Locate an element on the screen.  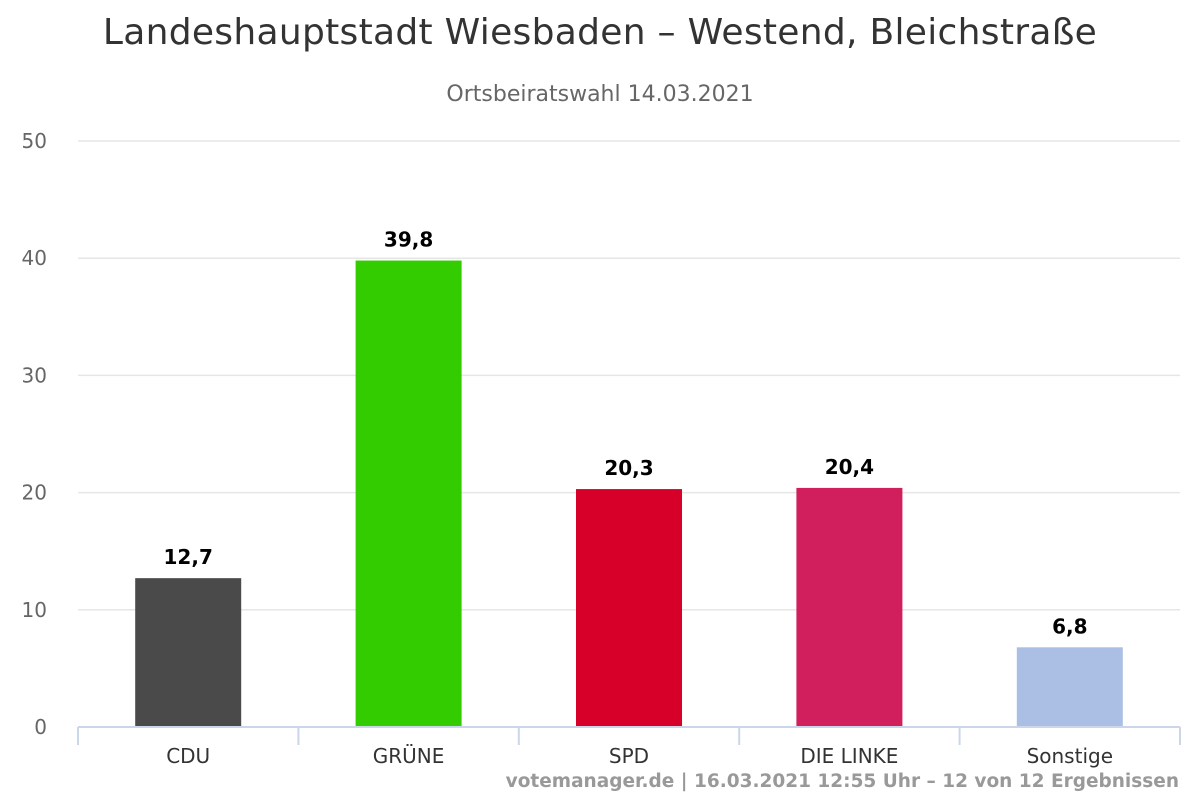
bar-gr-ne is located at coordinates (408, 493).